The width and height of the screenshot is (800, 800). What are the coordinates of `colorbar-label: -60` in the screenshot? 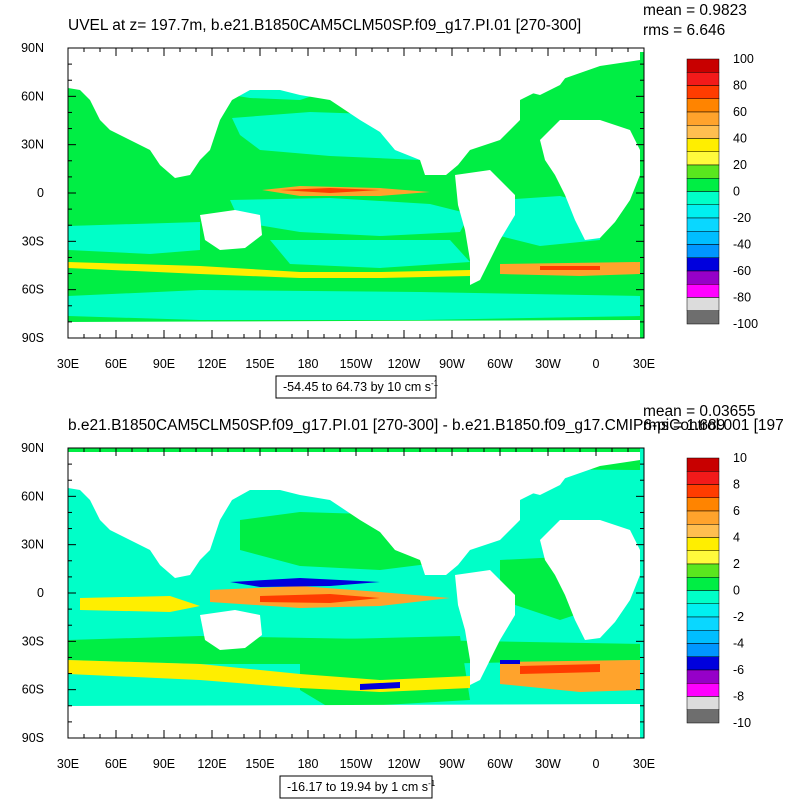 It's located at (742, 271).